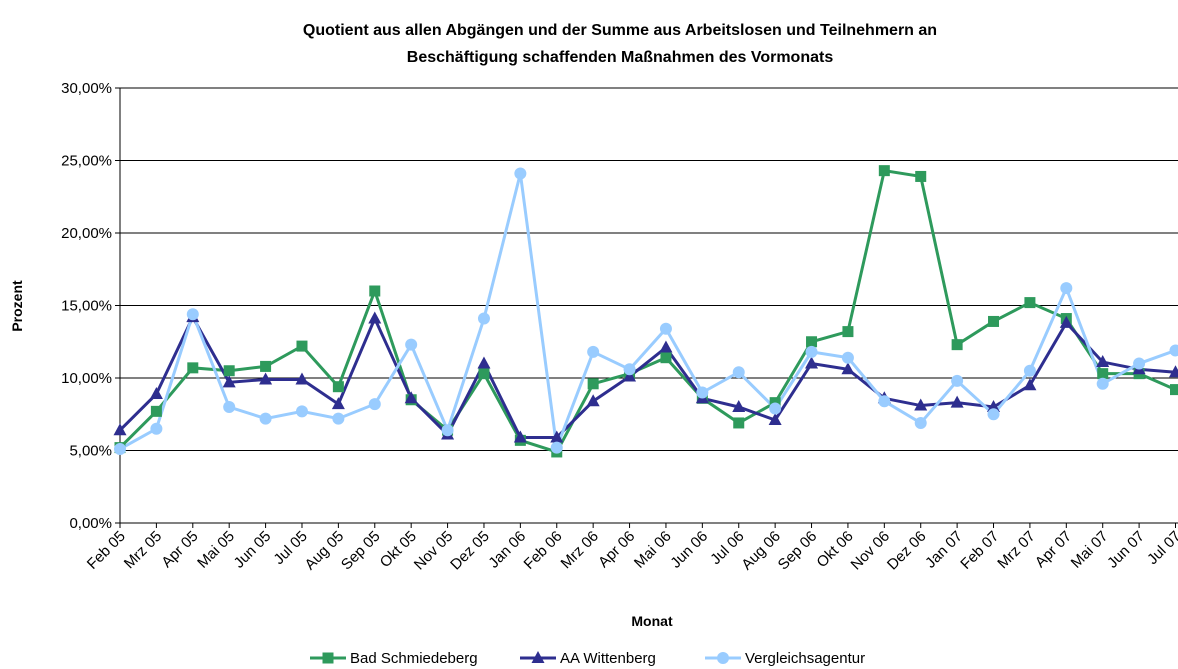 This screenshot has height=669, width=1178. Describe the element at coordinates (17, 306) in the screenshot. I see `y-axis-label: Prozent` at that location.